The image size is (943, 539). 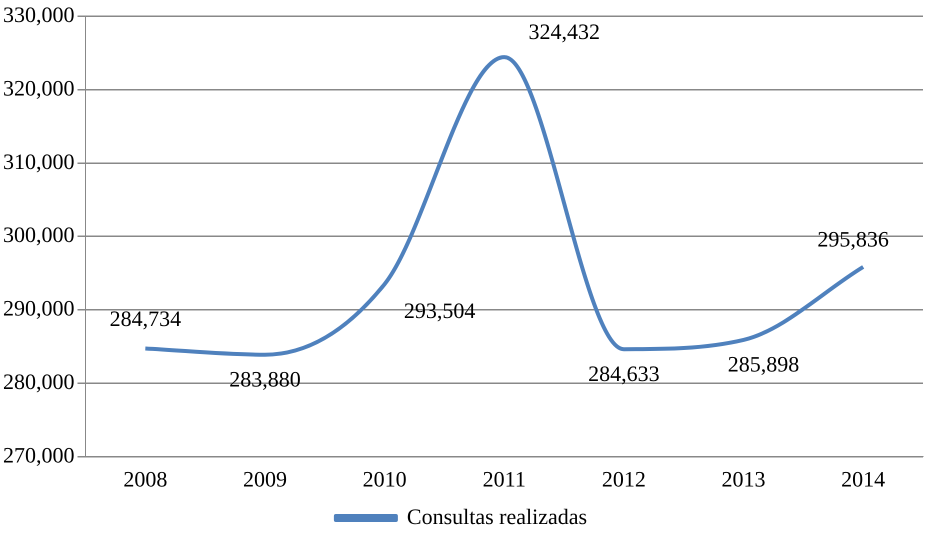 I want to click on x-tick-label: 2008, so click(x=145, y=479).